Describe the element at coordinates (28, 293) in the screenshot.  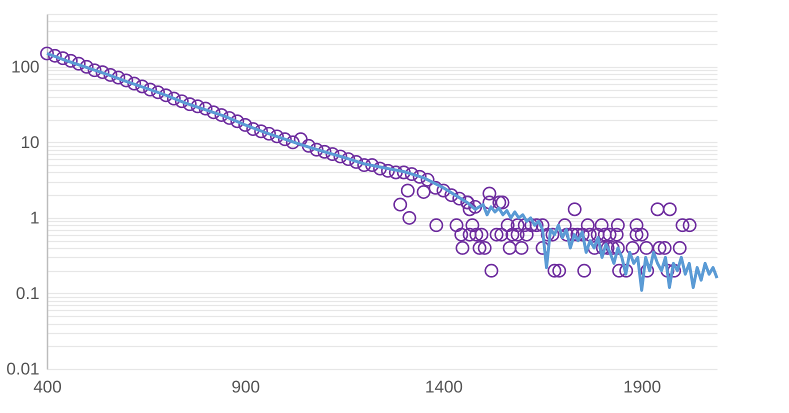
I see `y-tick-label: 0.1` at that location.